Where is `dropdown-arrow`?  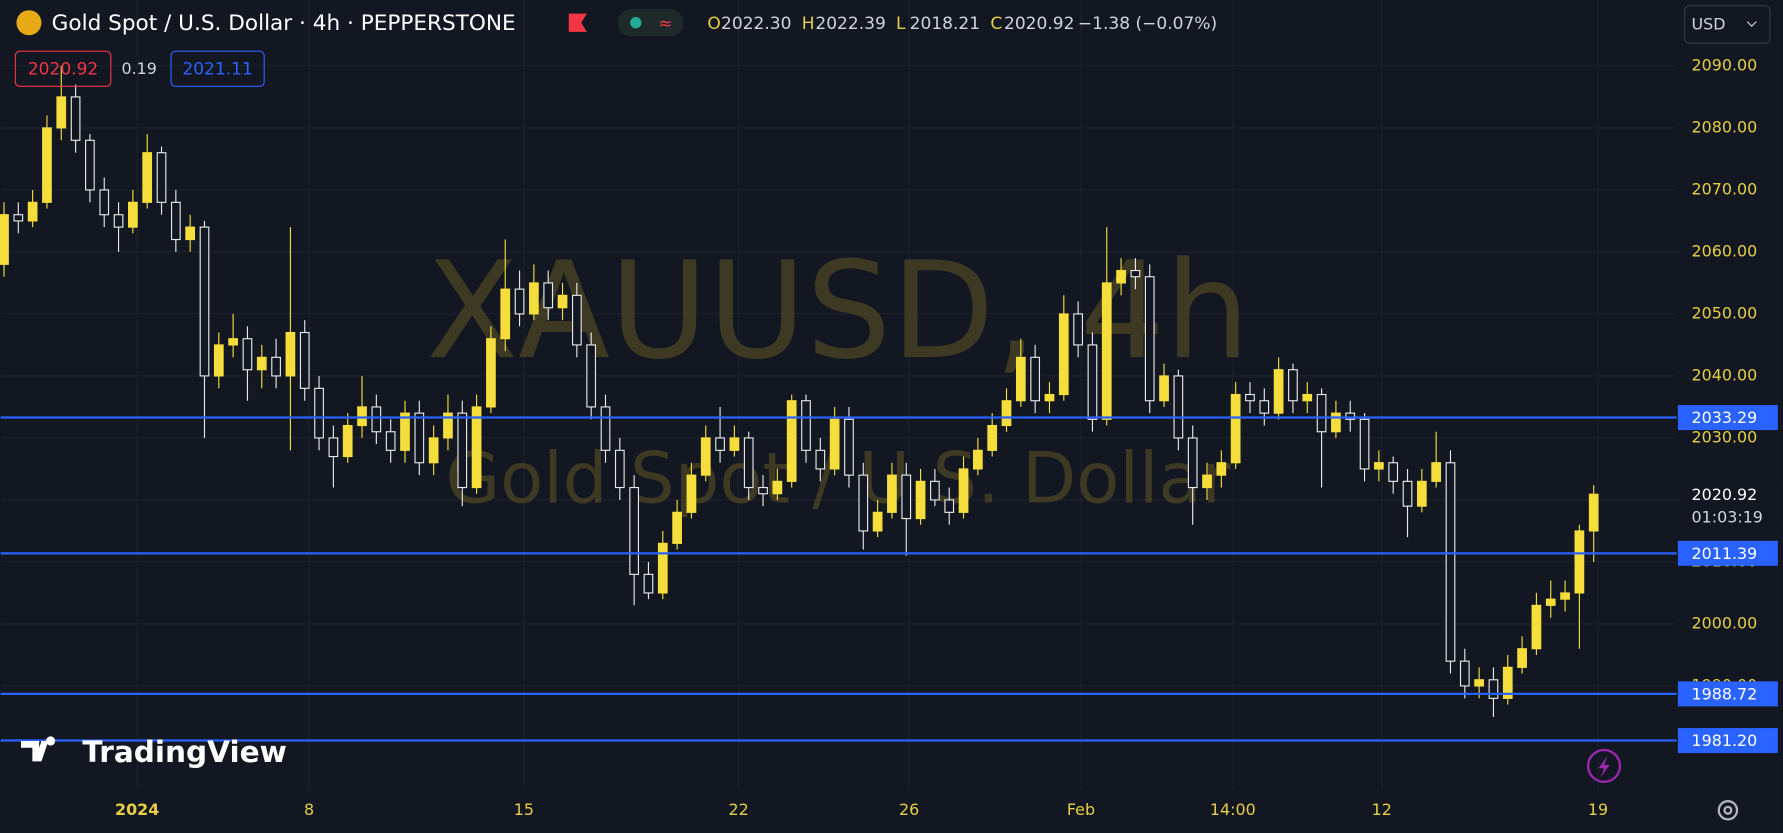 dropdown-arrow is located at coordinates (1751, 24).